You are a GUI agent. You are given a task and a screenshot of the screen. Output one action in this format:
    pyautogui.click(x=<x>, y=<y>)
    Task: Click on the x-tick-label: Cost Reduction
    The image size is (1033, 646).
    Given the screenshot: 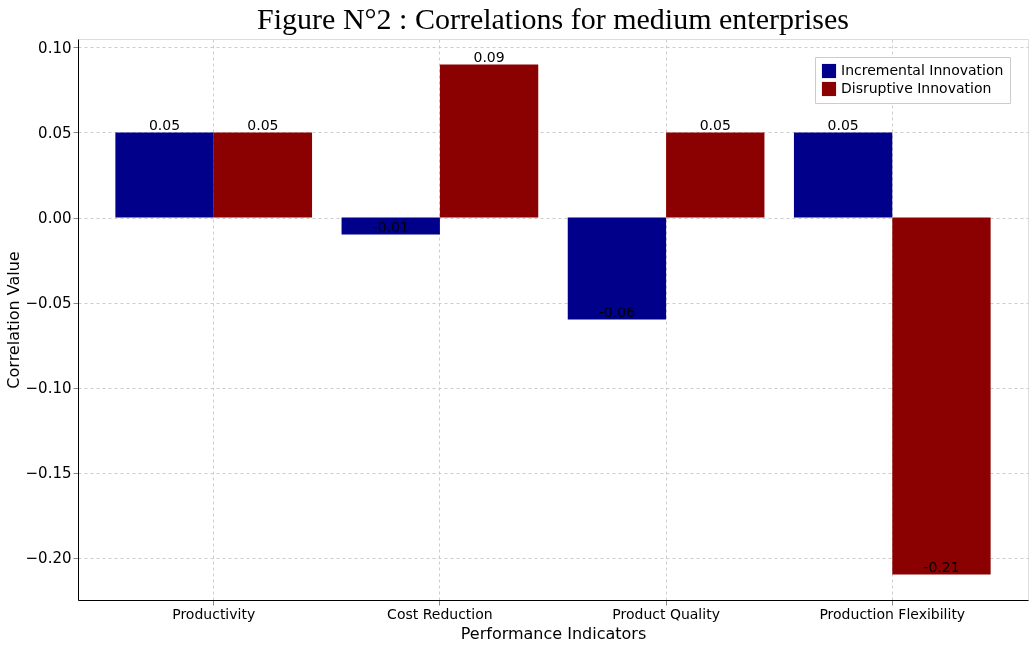 What is the action you would take?
    pyautogui.click(x=440, y=613)
    